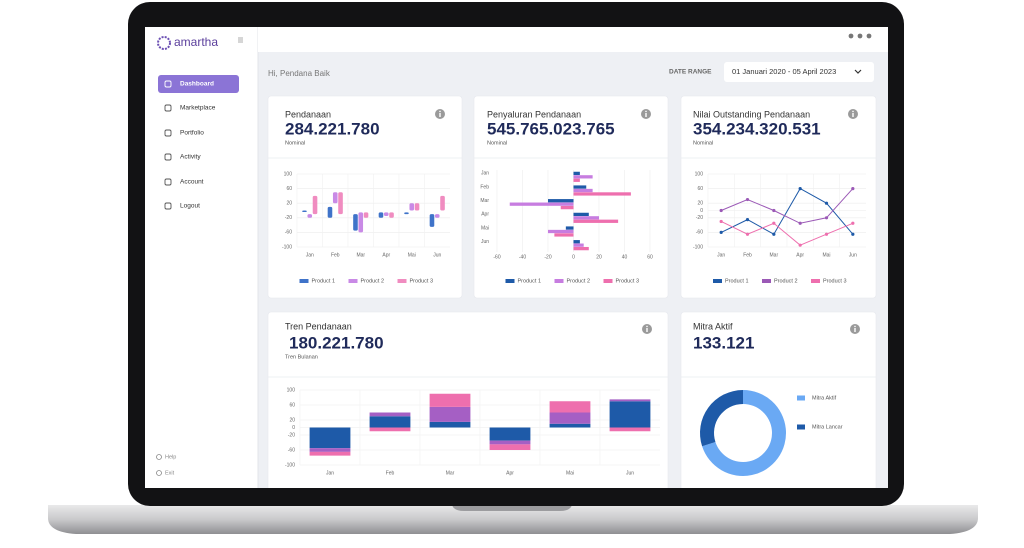 This screenshot has width=1024, height=548. What do you see at coordinates (240, 40) in the screenshot?
I see `collapse-icon` at bounding box center [240, 40].